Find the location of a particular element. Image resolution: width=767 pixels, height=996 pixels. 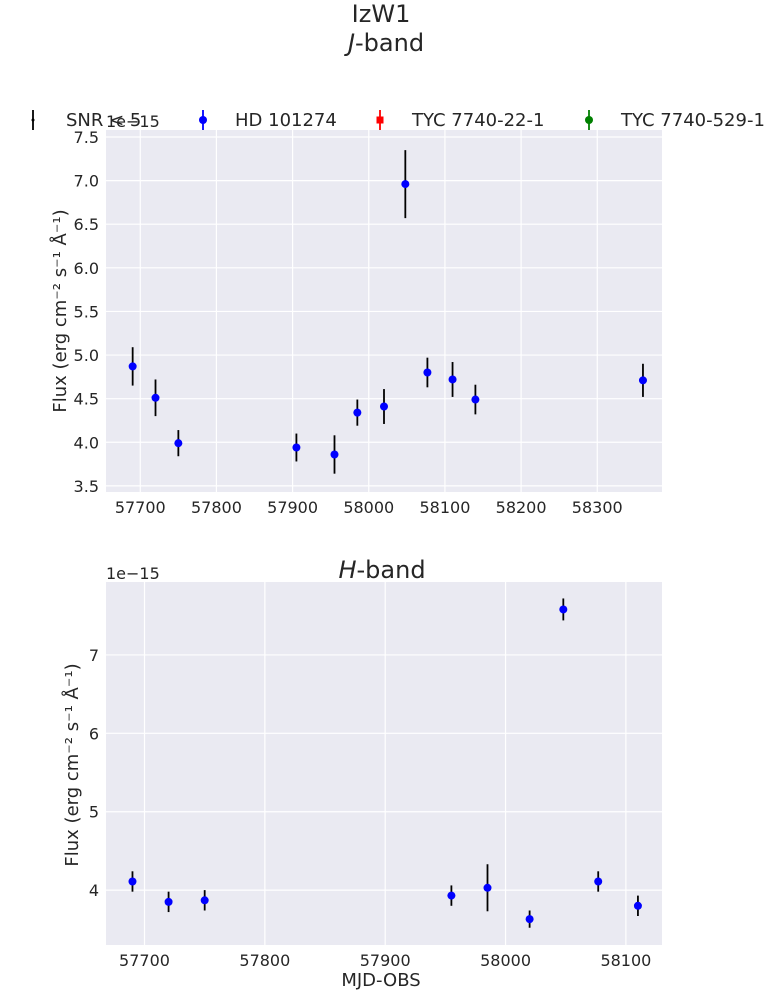

x-tick-label: 58300 is located at coordinates (597, 507).